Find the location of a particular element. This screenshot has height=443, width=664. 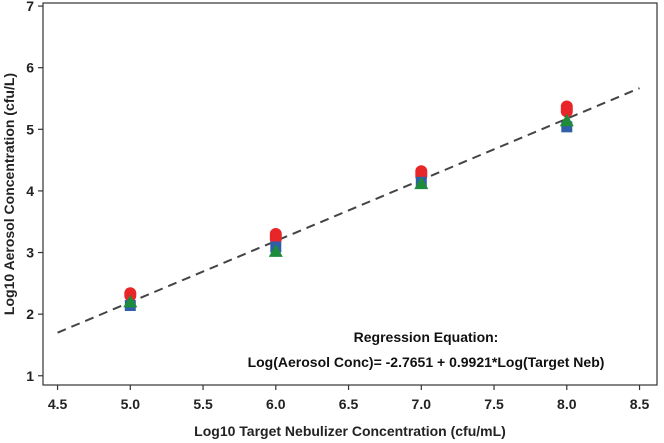

y-tick-label: 5 is located at coordinates (30, 129).